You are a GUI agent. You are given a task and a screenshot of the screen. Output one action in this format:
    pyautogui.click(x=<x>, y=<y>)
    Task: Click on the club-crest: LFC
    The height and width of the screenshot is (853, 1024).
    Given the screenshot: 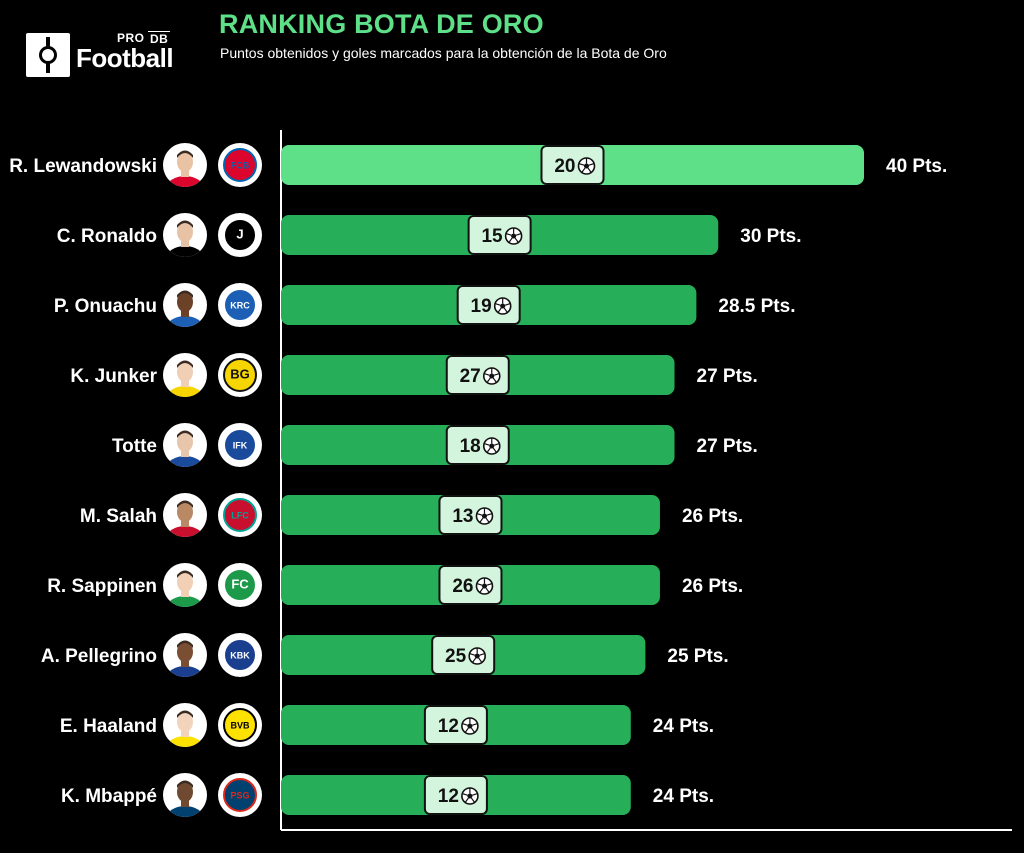 What is the action you would take?
    pyautogui.click(x=240, y=515)
    